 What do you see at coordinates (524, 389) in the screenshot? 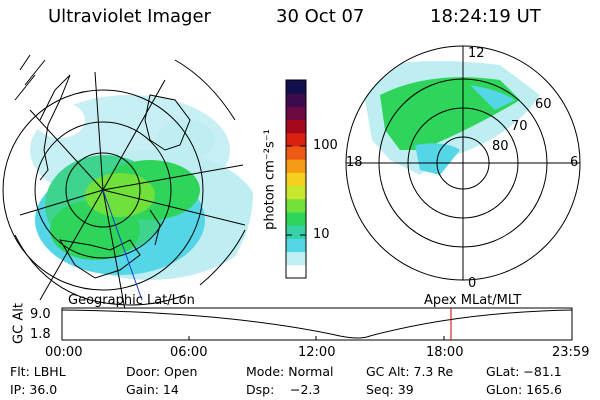
I see `glon-readout: GLon: 165.6` at bounding box center [524, 389].